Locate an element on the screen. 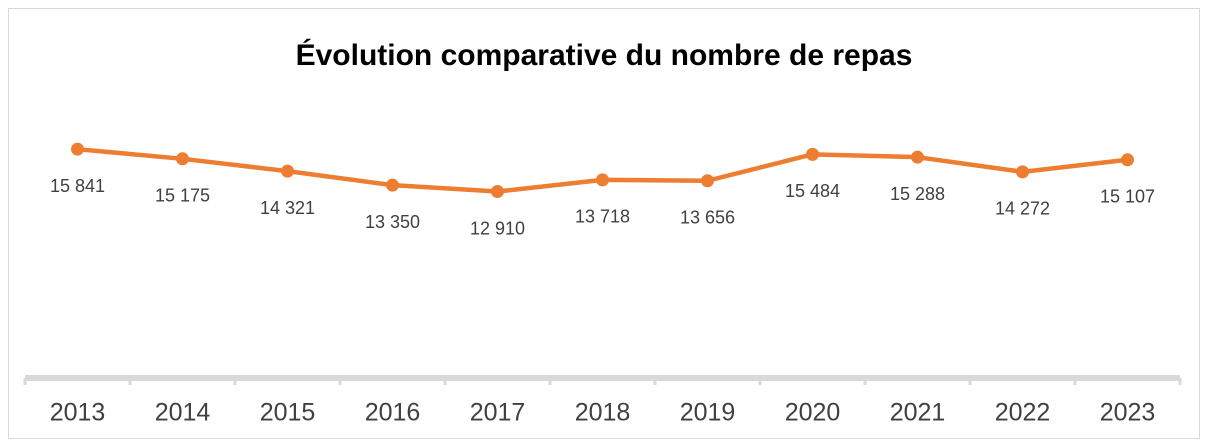 This screenshot has width=1209, height=440. x-tick-label: 2015 is located at coordinates (288, 413).